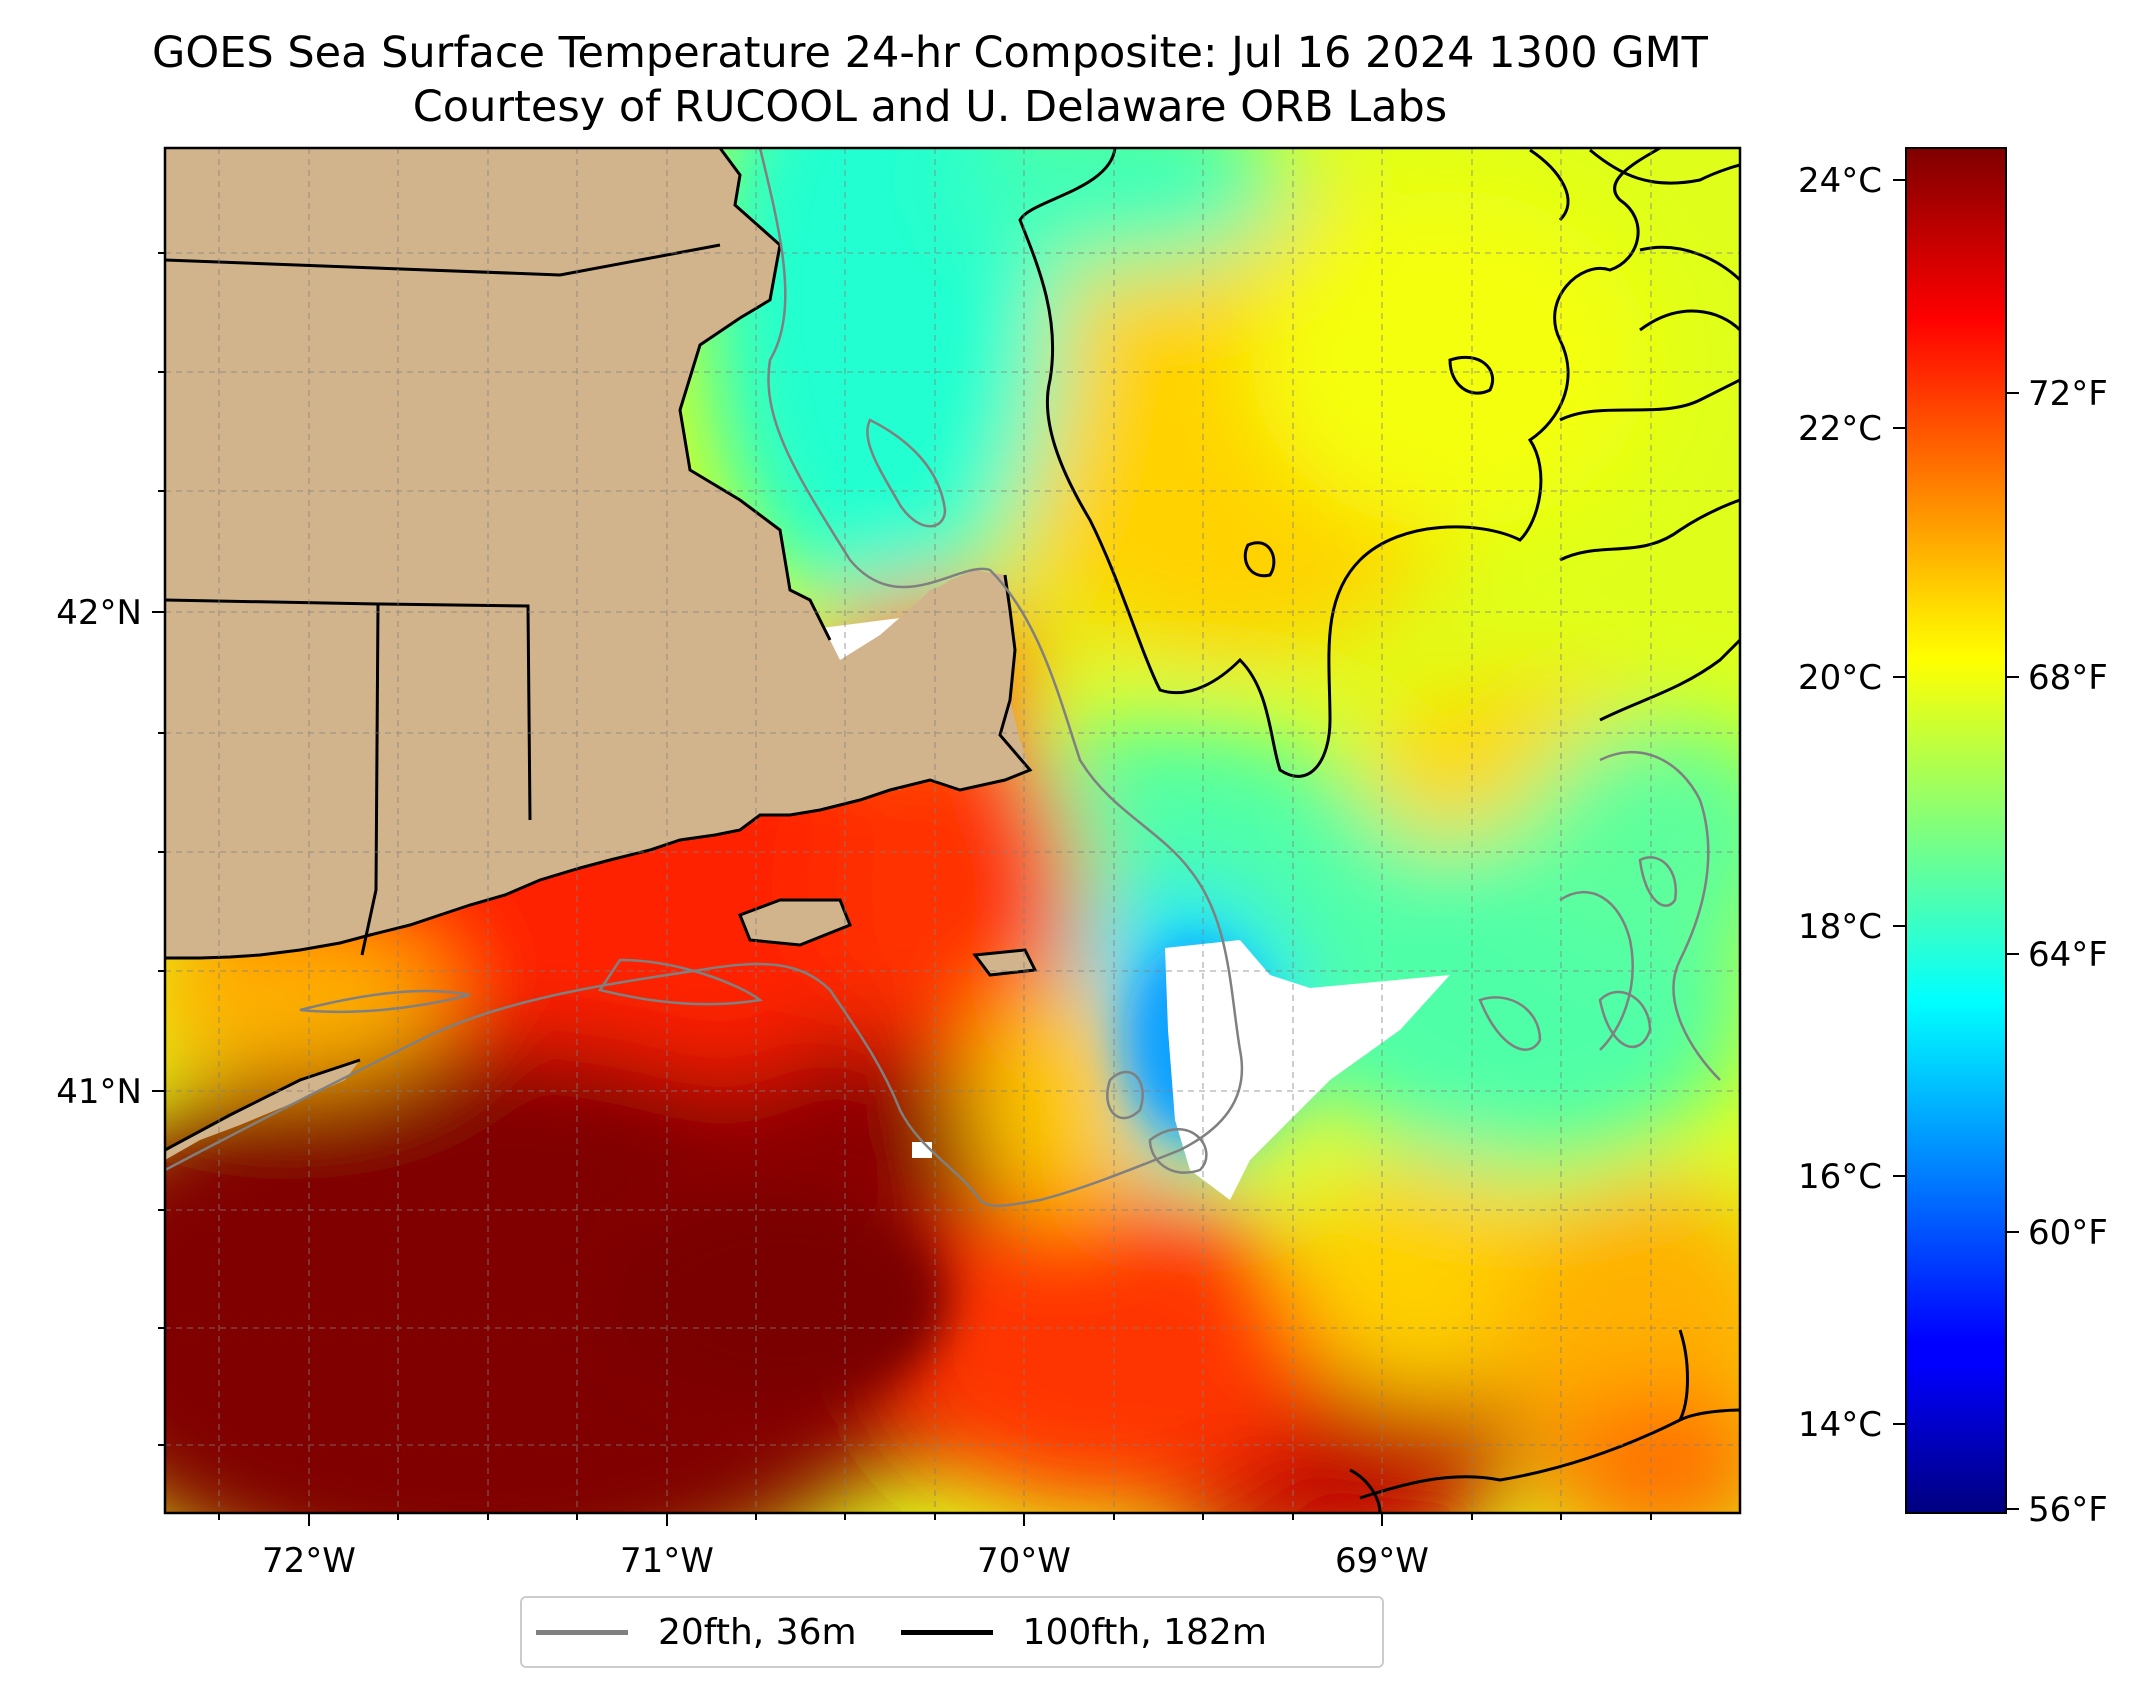 Image resolution: width=2154 pixels, height=1698 pixels. Describe the element at coordinates (2068, 394) in the screenshot. I see `colorbar-f-label: 72°F` at that location.